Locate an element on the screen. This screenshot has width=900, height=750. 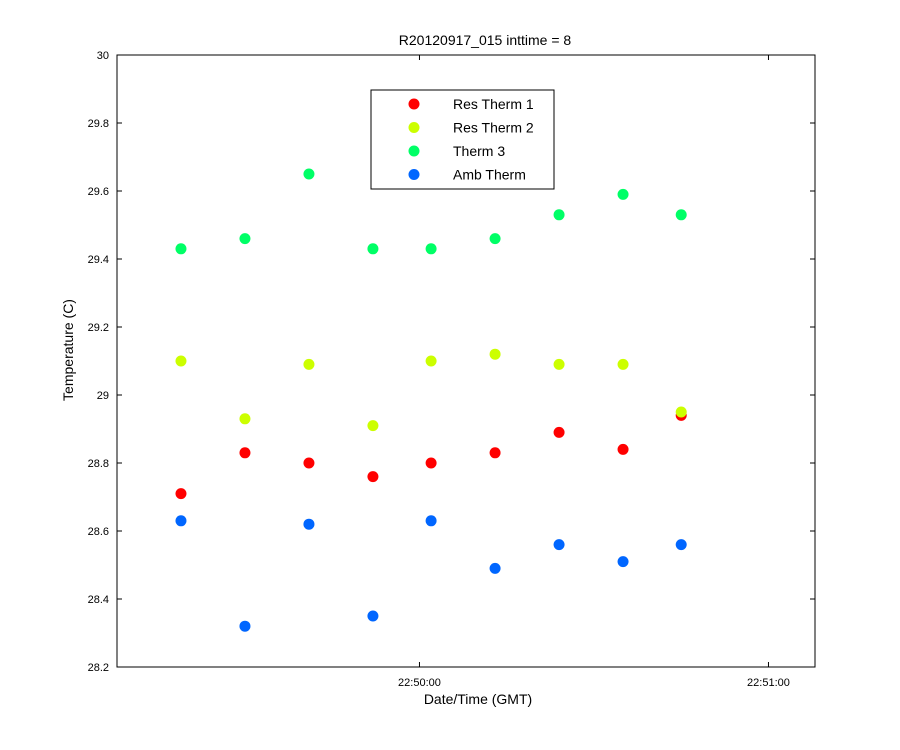
y-tick-label: 28.8 is located at coordinates (98, 464).